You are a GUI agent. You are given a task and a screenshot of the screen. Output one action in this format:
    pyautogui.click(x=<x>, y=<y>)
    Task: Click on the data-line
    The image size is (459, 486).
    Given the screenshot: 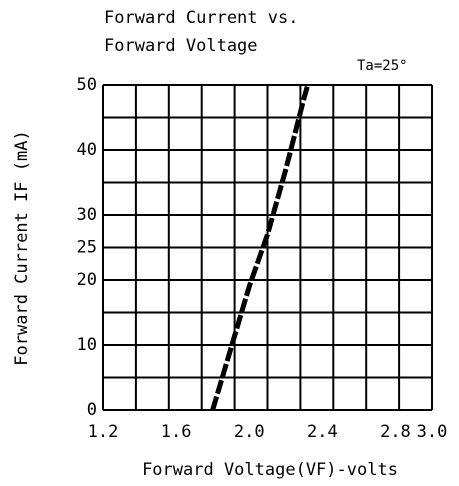 What is the action you would take?
    pyautogui.click(x=260, y=247)
    